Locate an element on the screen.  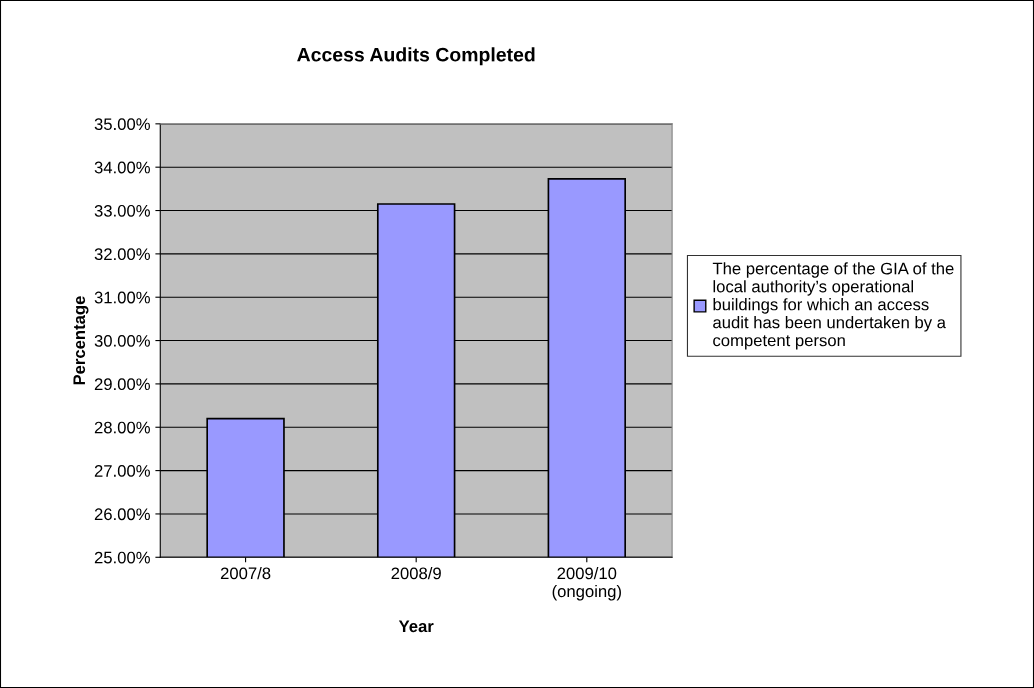
y-tick-label: 33.00% is located at coordinates (122, 210).